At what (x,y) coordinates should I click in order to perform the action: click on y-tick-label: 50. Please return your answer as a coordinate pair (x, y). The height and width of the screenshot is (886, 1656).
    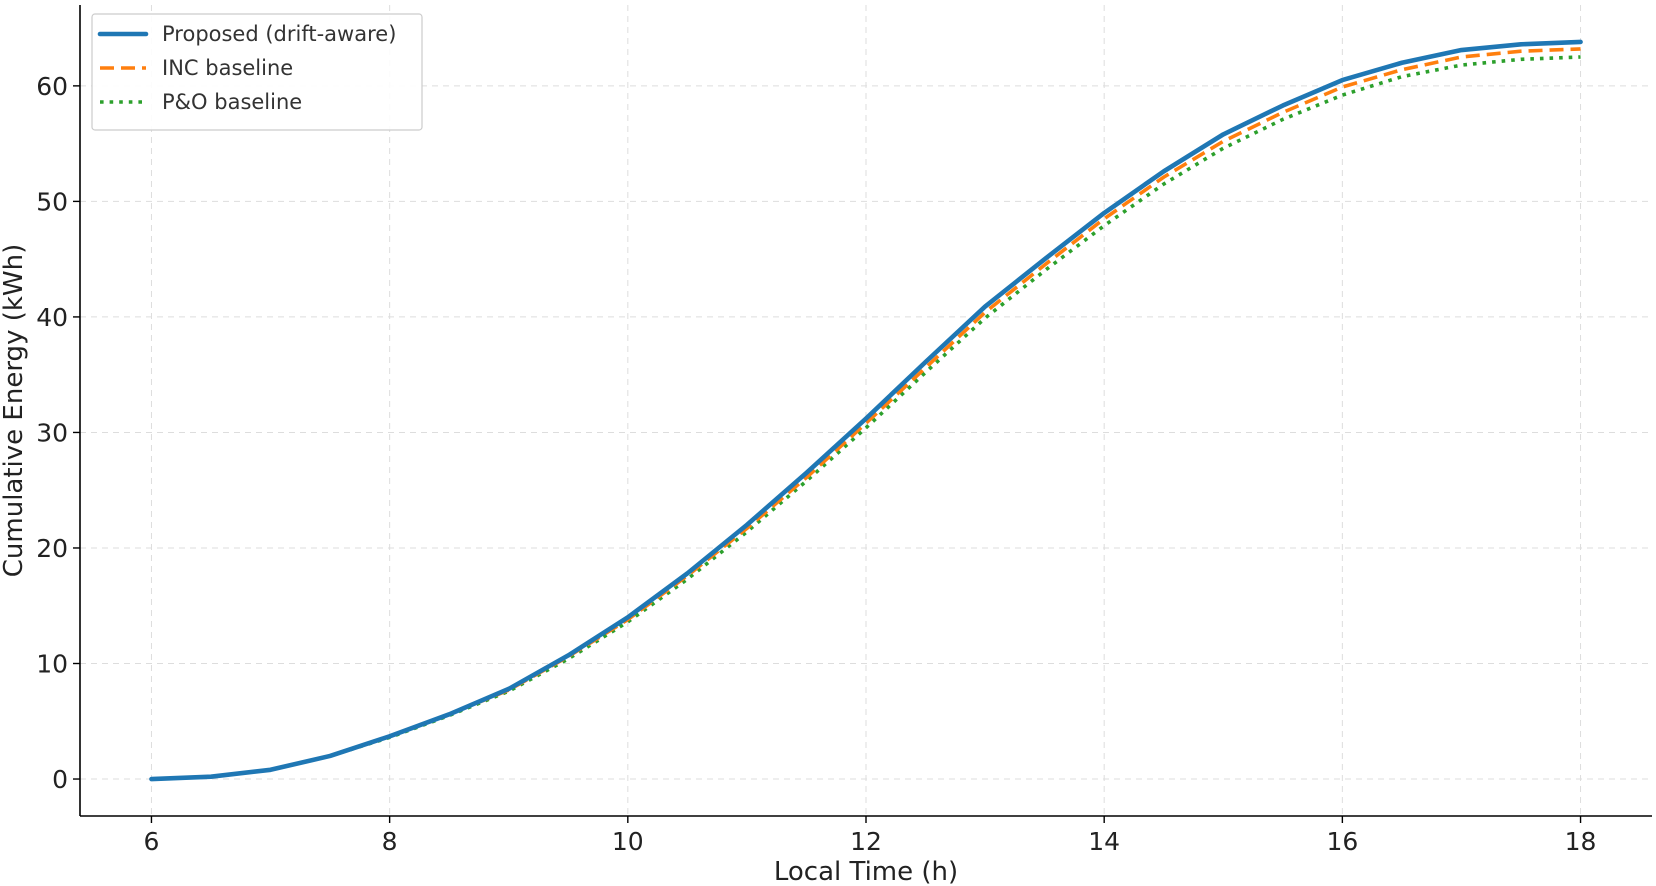
    Looking at the image, I should click on (52, 201).